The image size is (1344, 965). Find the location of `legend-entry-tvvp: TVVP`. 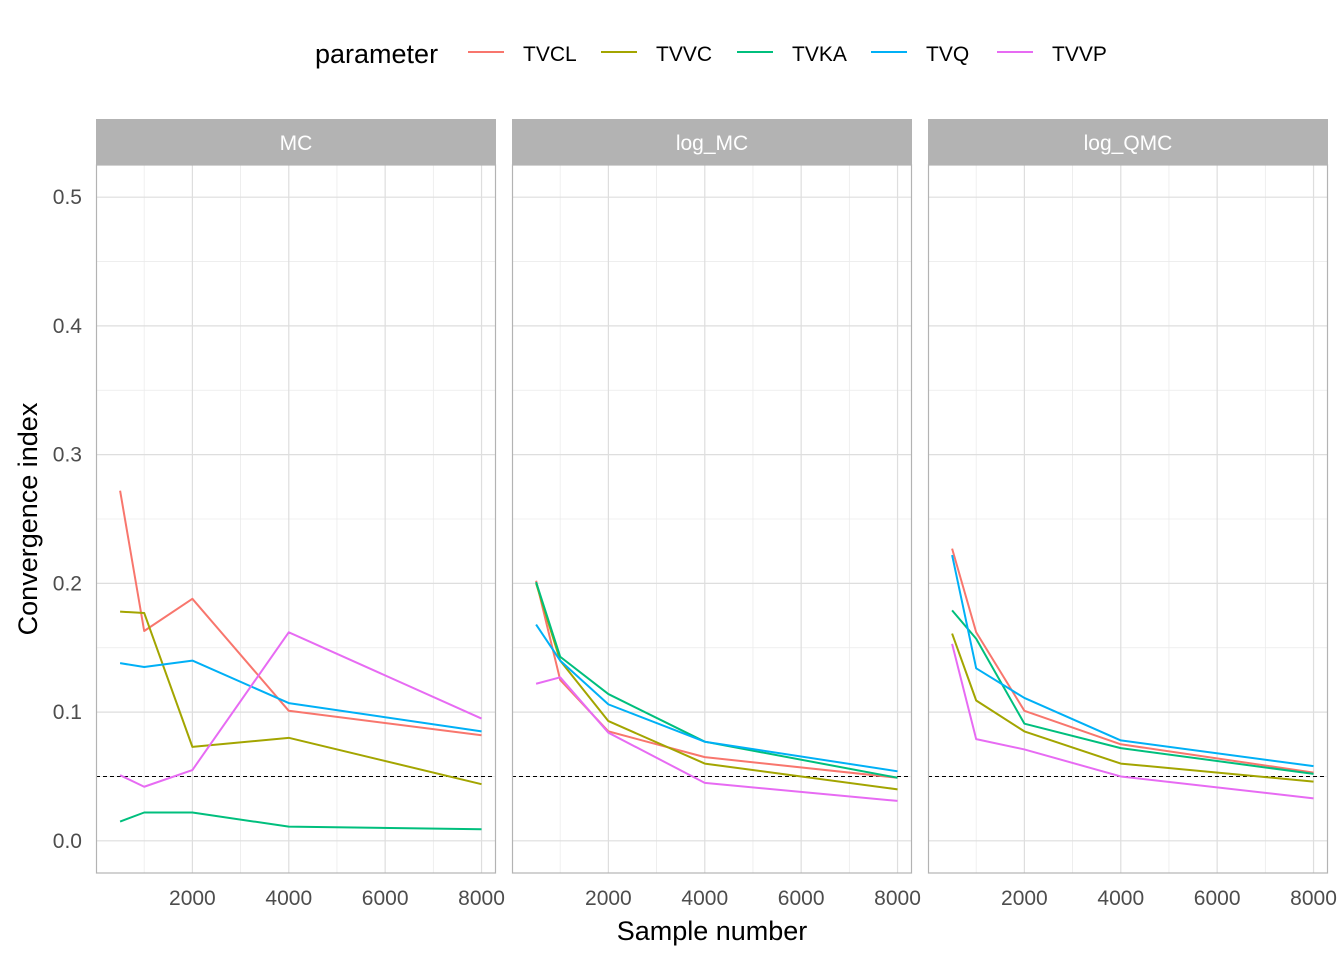

legend-entry-tvvp: TVVP is located at coordinates (1052, 54).